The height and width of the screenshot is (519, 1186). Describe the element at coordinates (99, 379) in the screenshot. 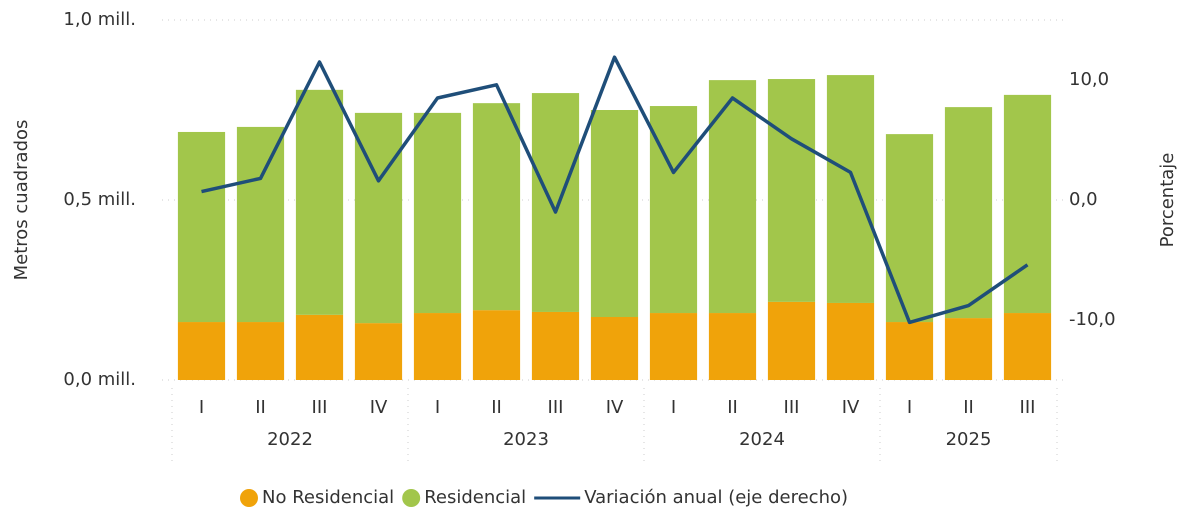

I see `y-tick-label: 0,0 mill.` at that location.